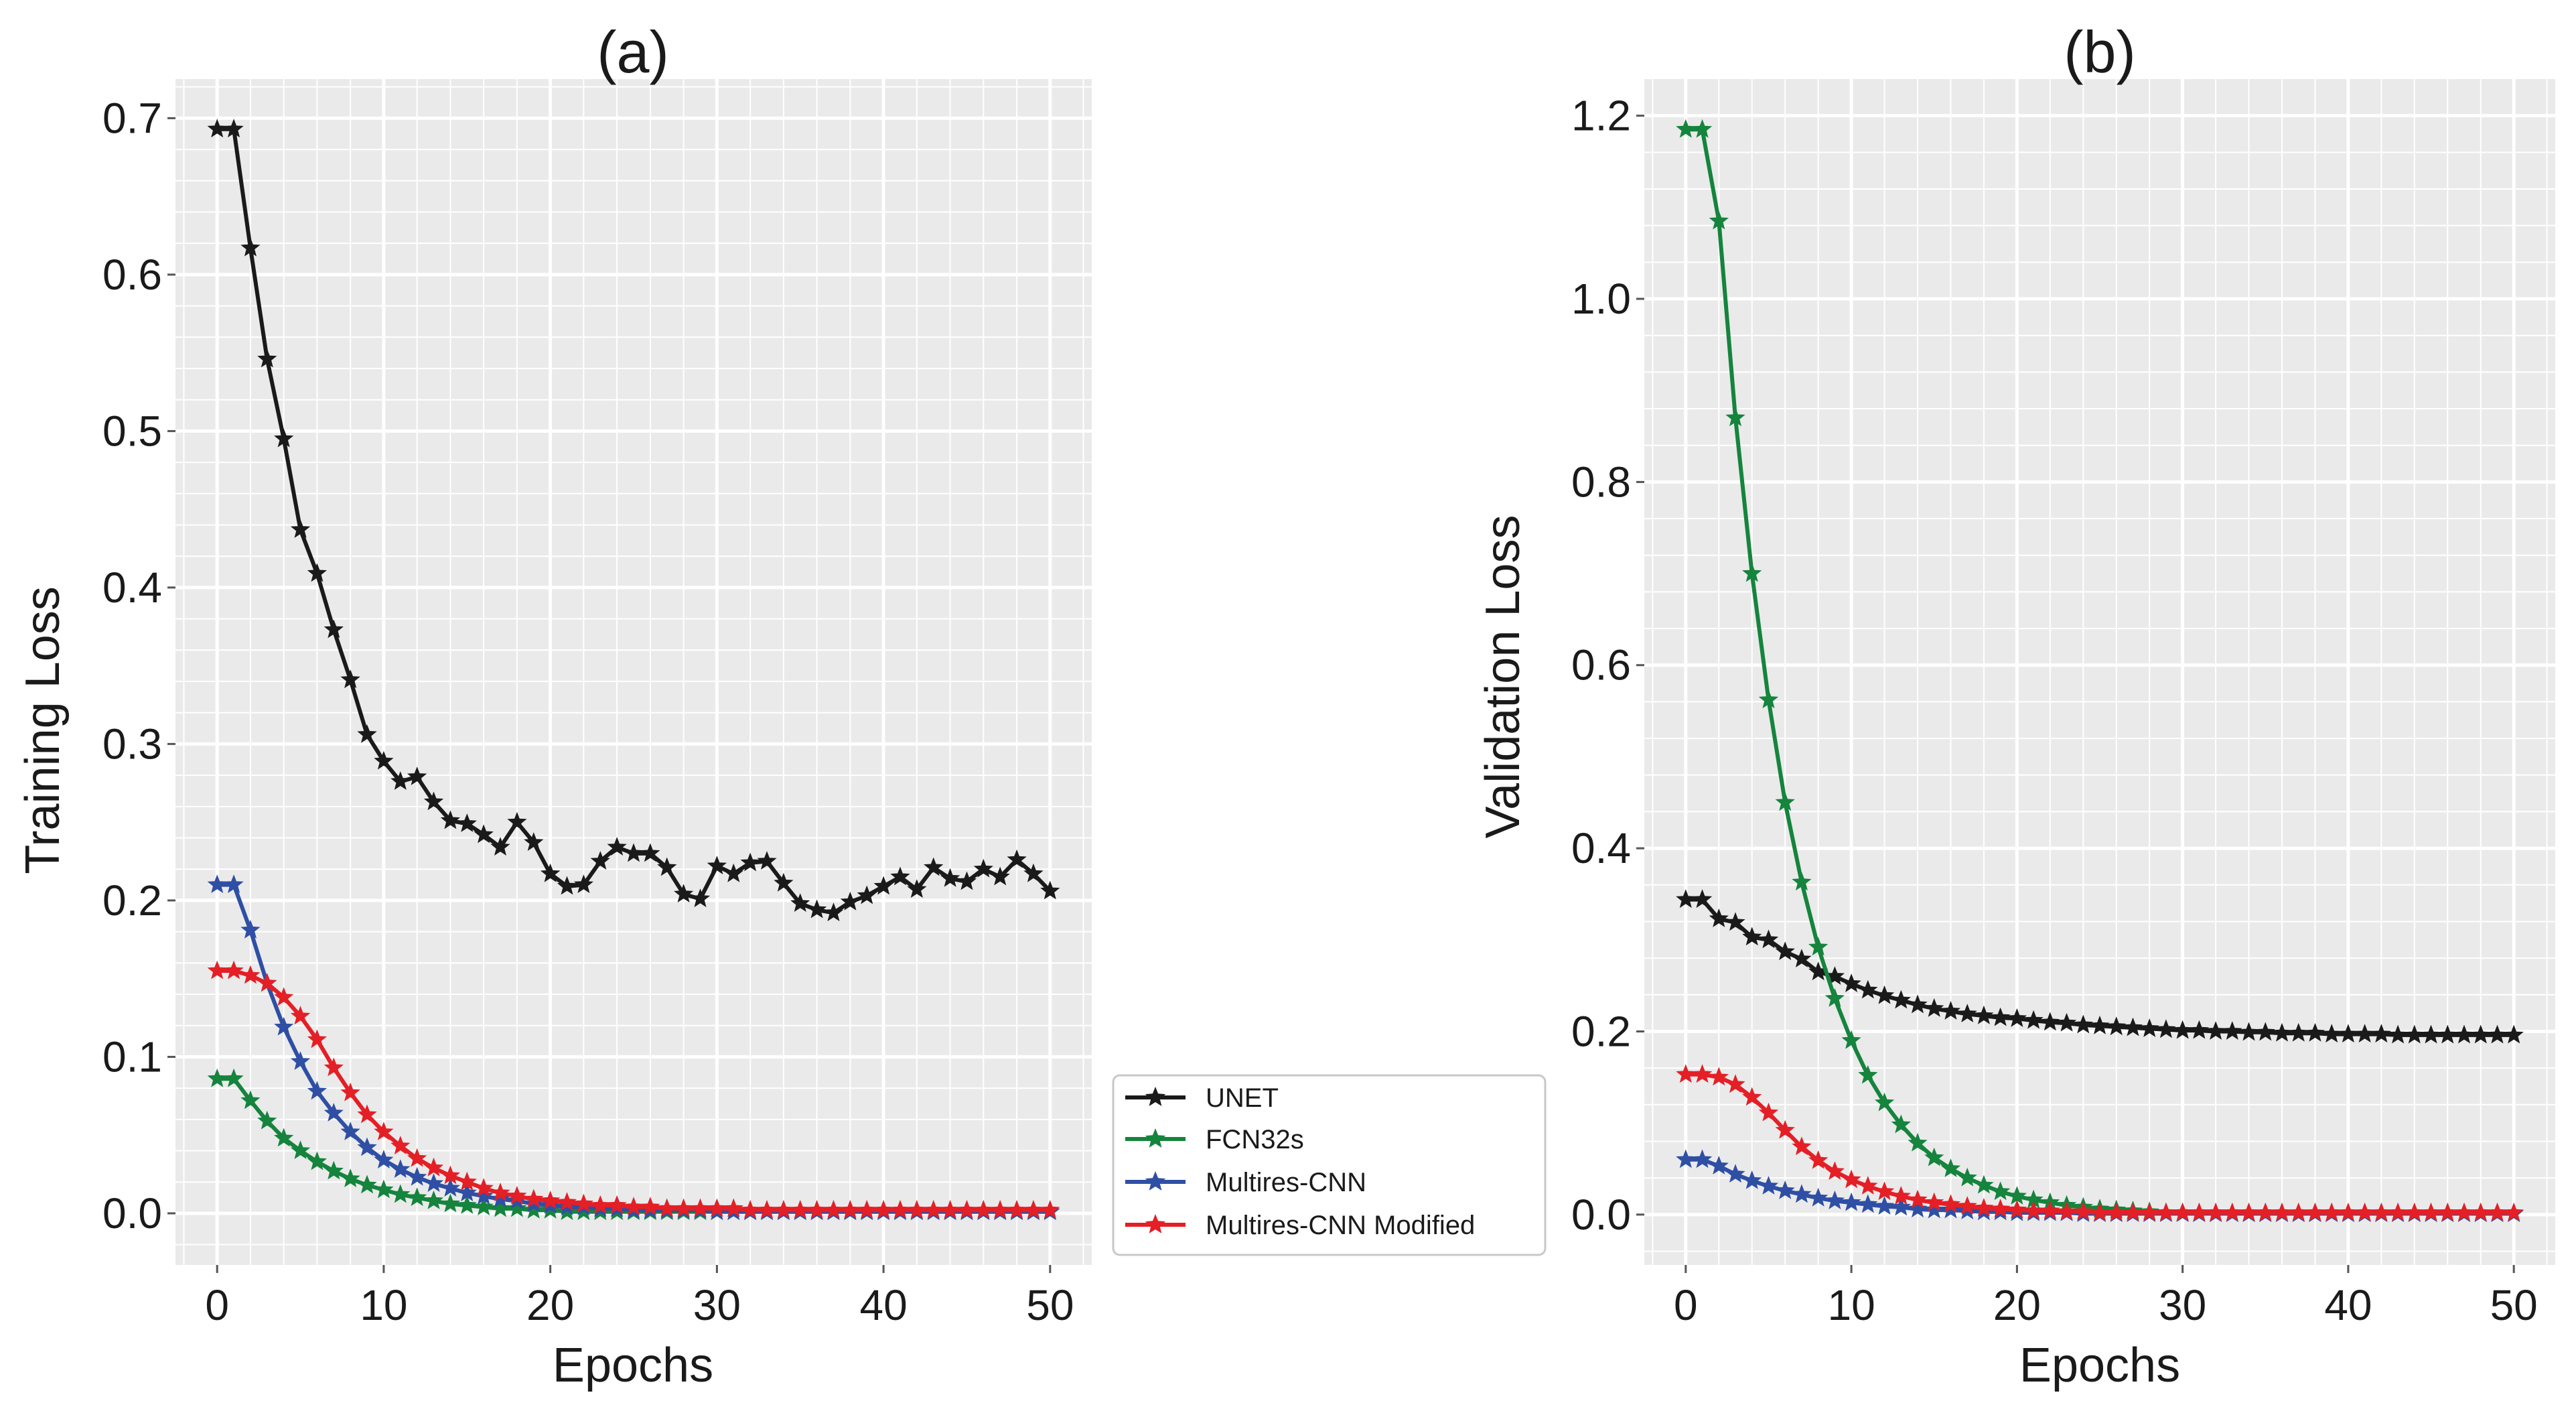 The height and width of the screenshot is (1409, 2576). Describe the element at coordinates (132, 1056) in the screenshot. I see `y-tick-label: 0.1` at that location.